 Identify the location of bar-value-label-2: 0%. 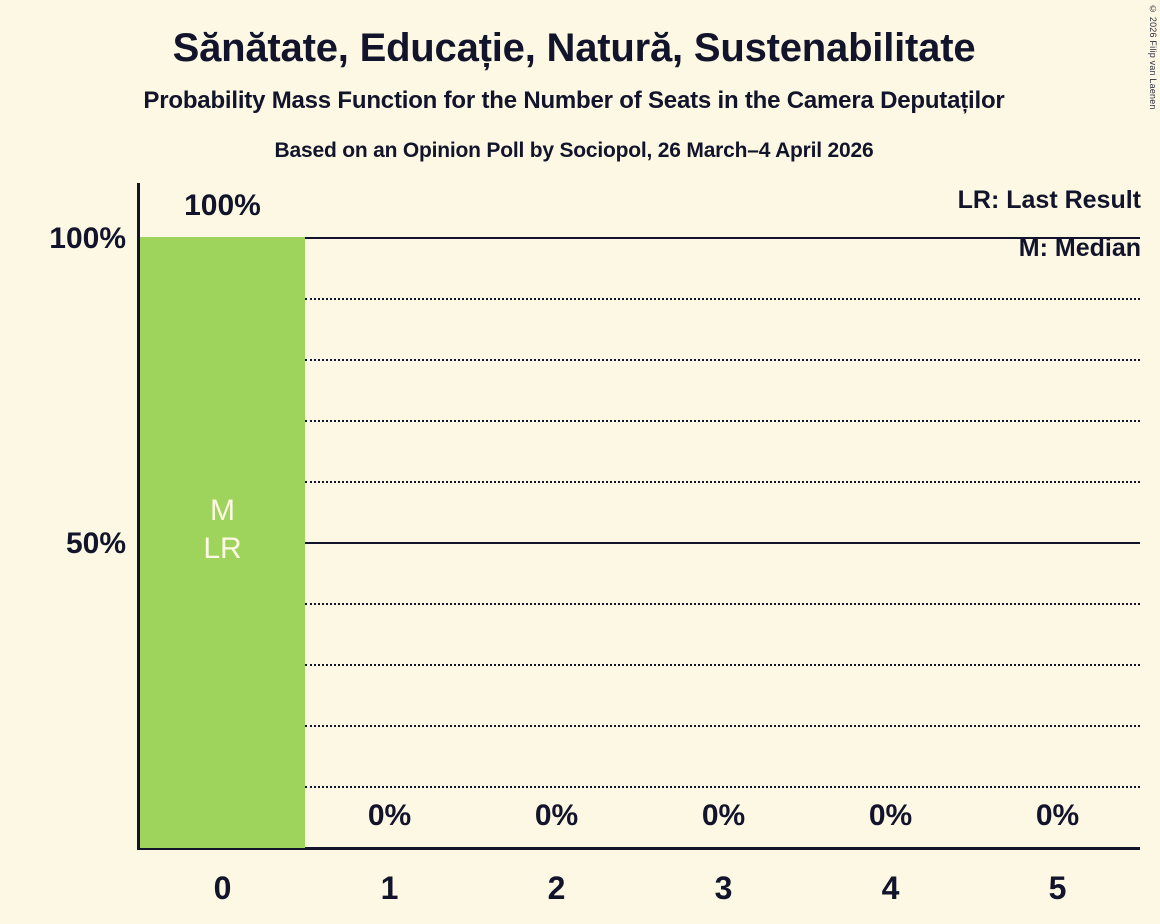
(556, 815).